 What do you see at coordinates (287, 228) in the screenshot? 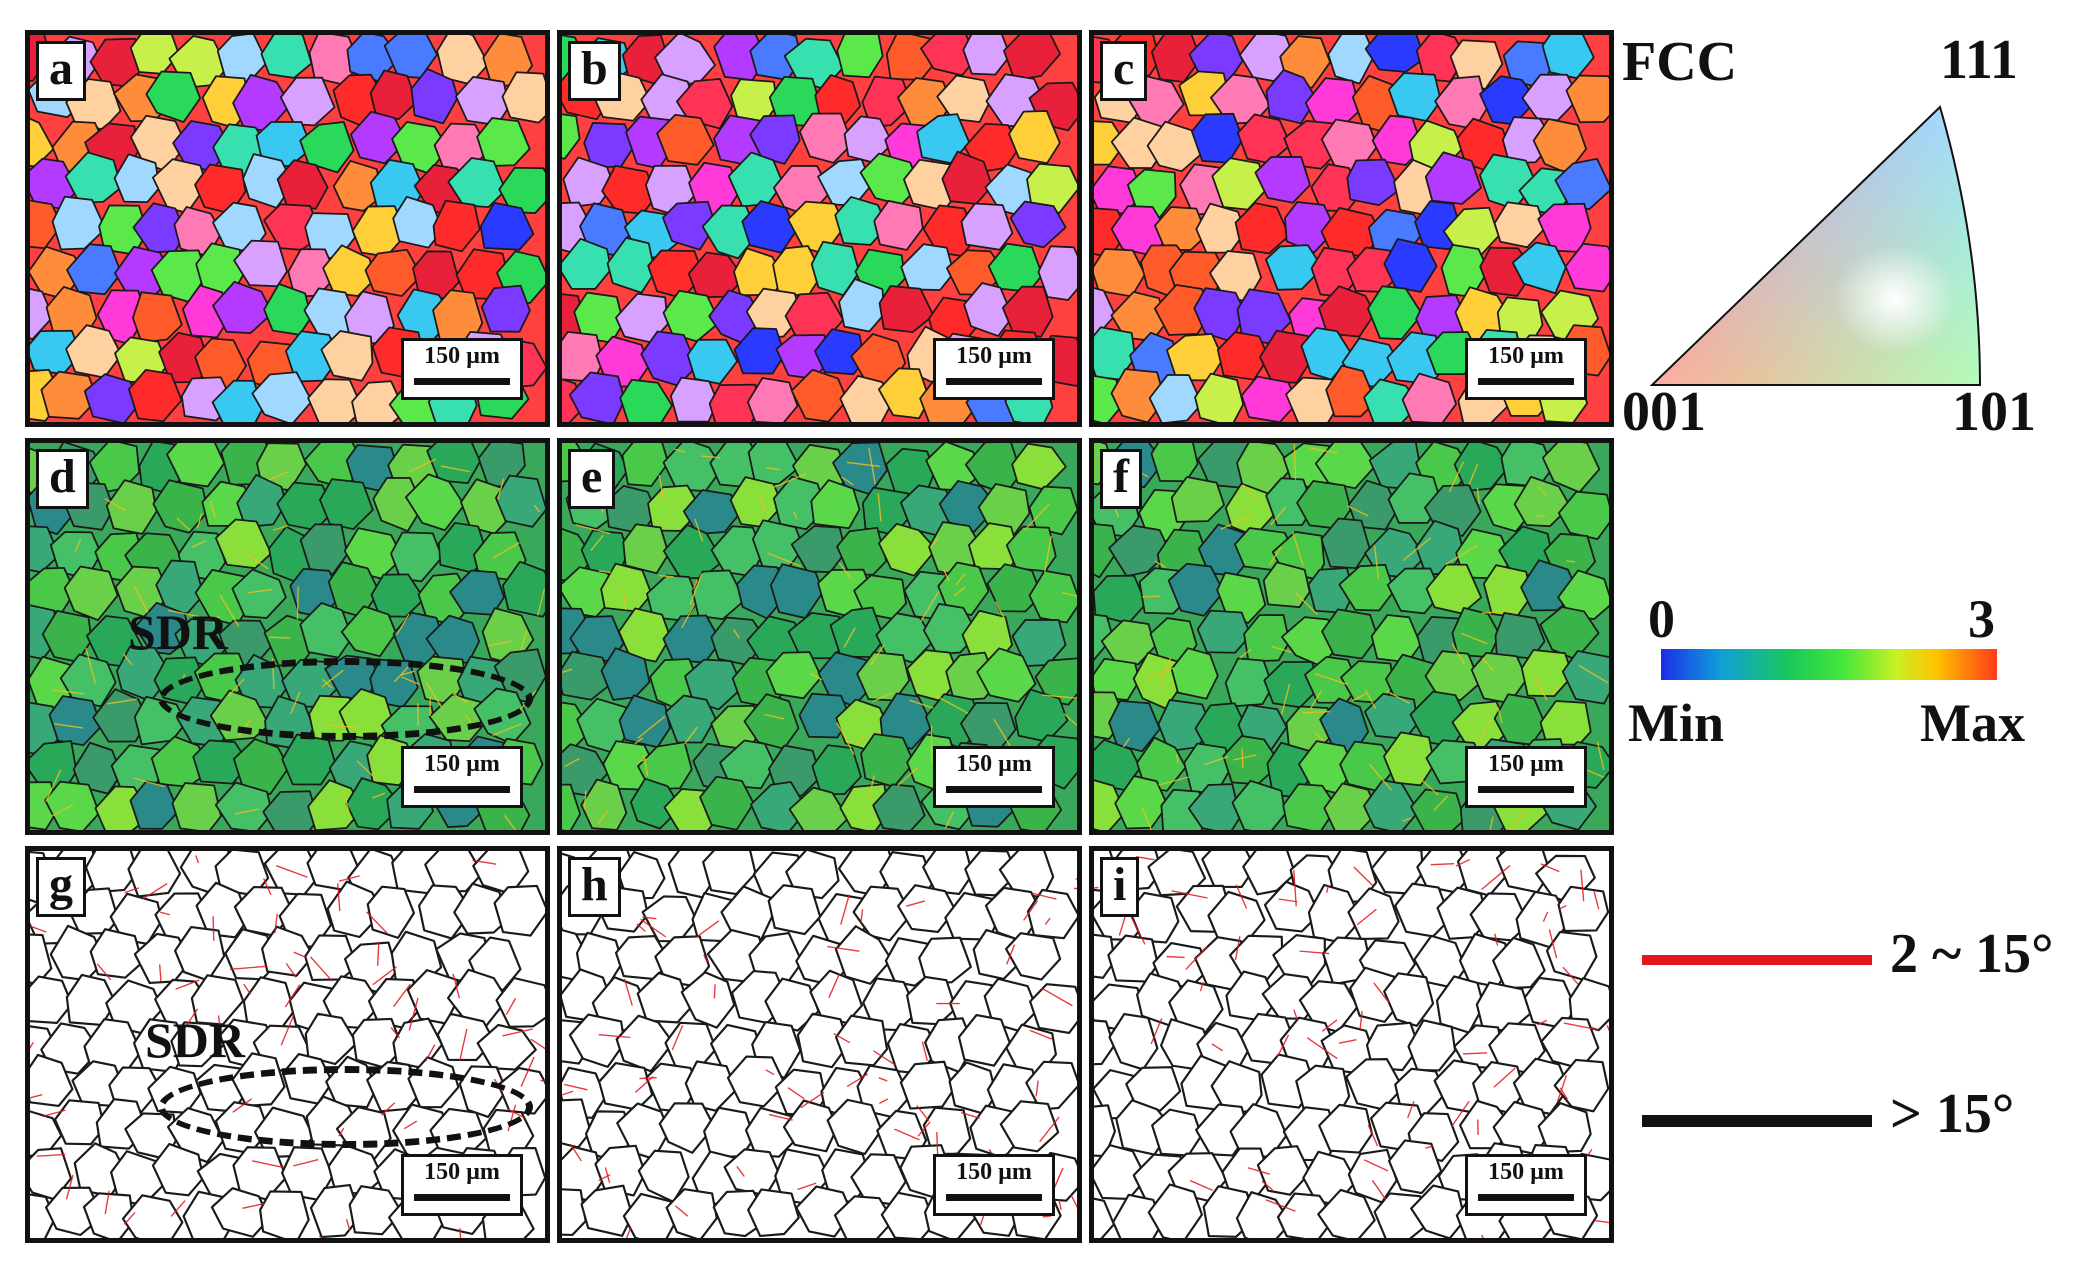
I see `panel-a: a 150 µm` at bounding box center [287, 228].